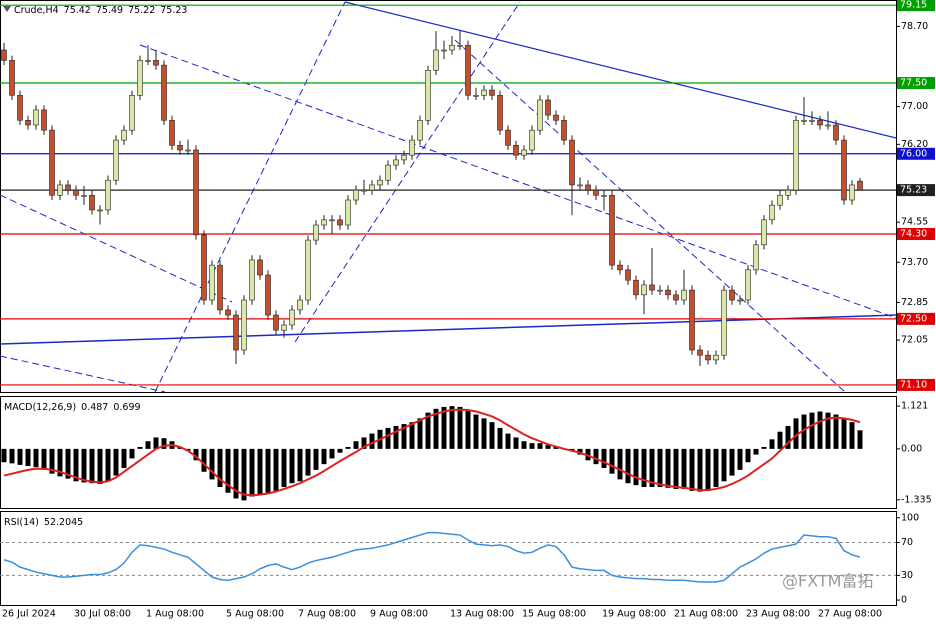 The width and height of the screenshot is (936, 624). Describe the element at coordinates (827, 581) in the screenshot. I see `watermark: @FXTM富拓` at that location.